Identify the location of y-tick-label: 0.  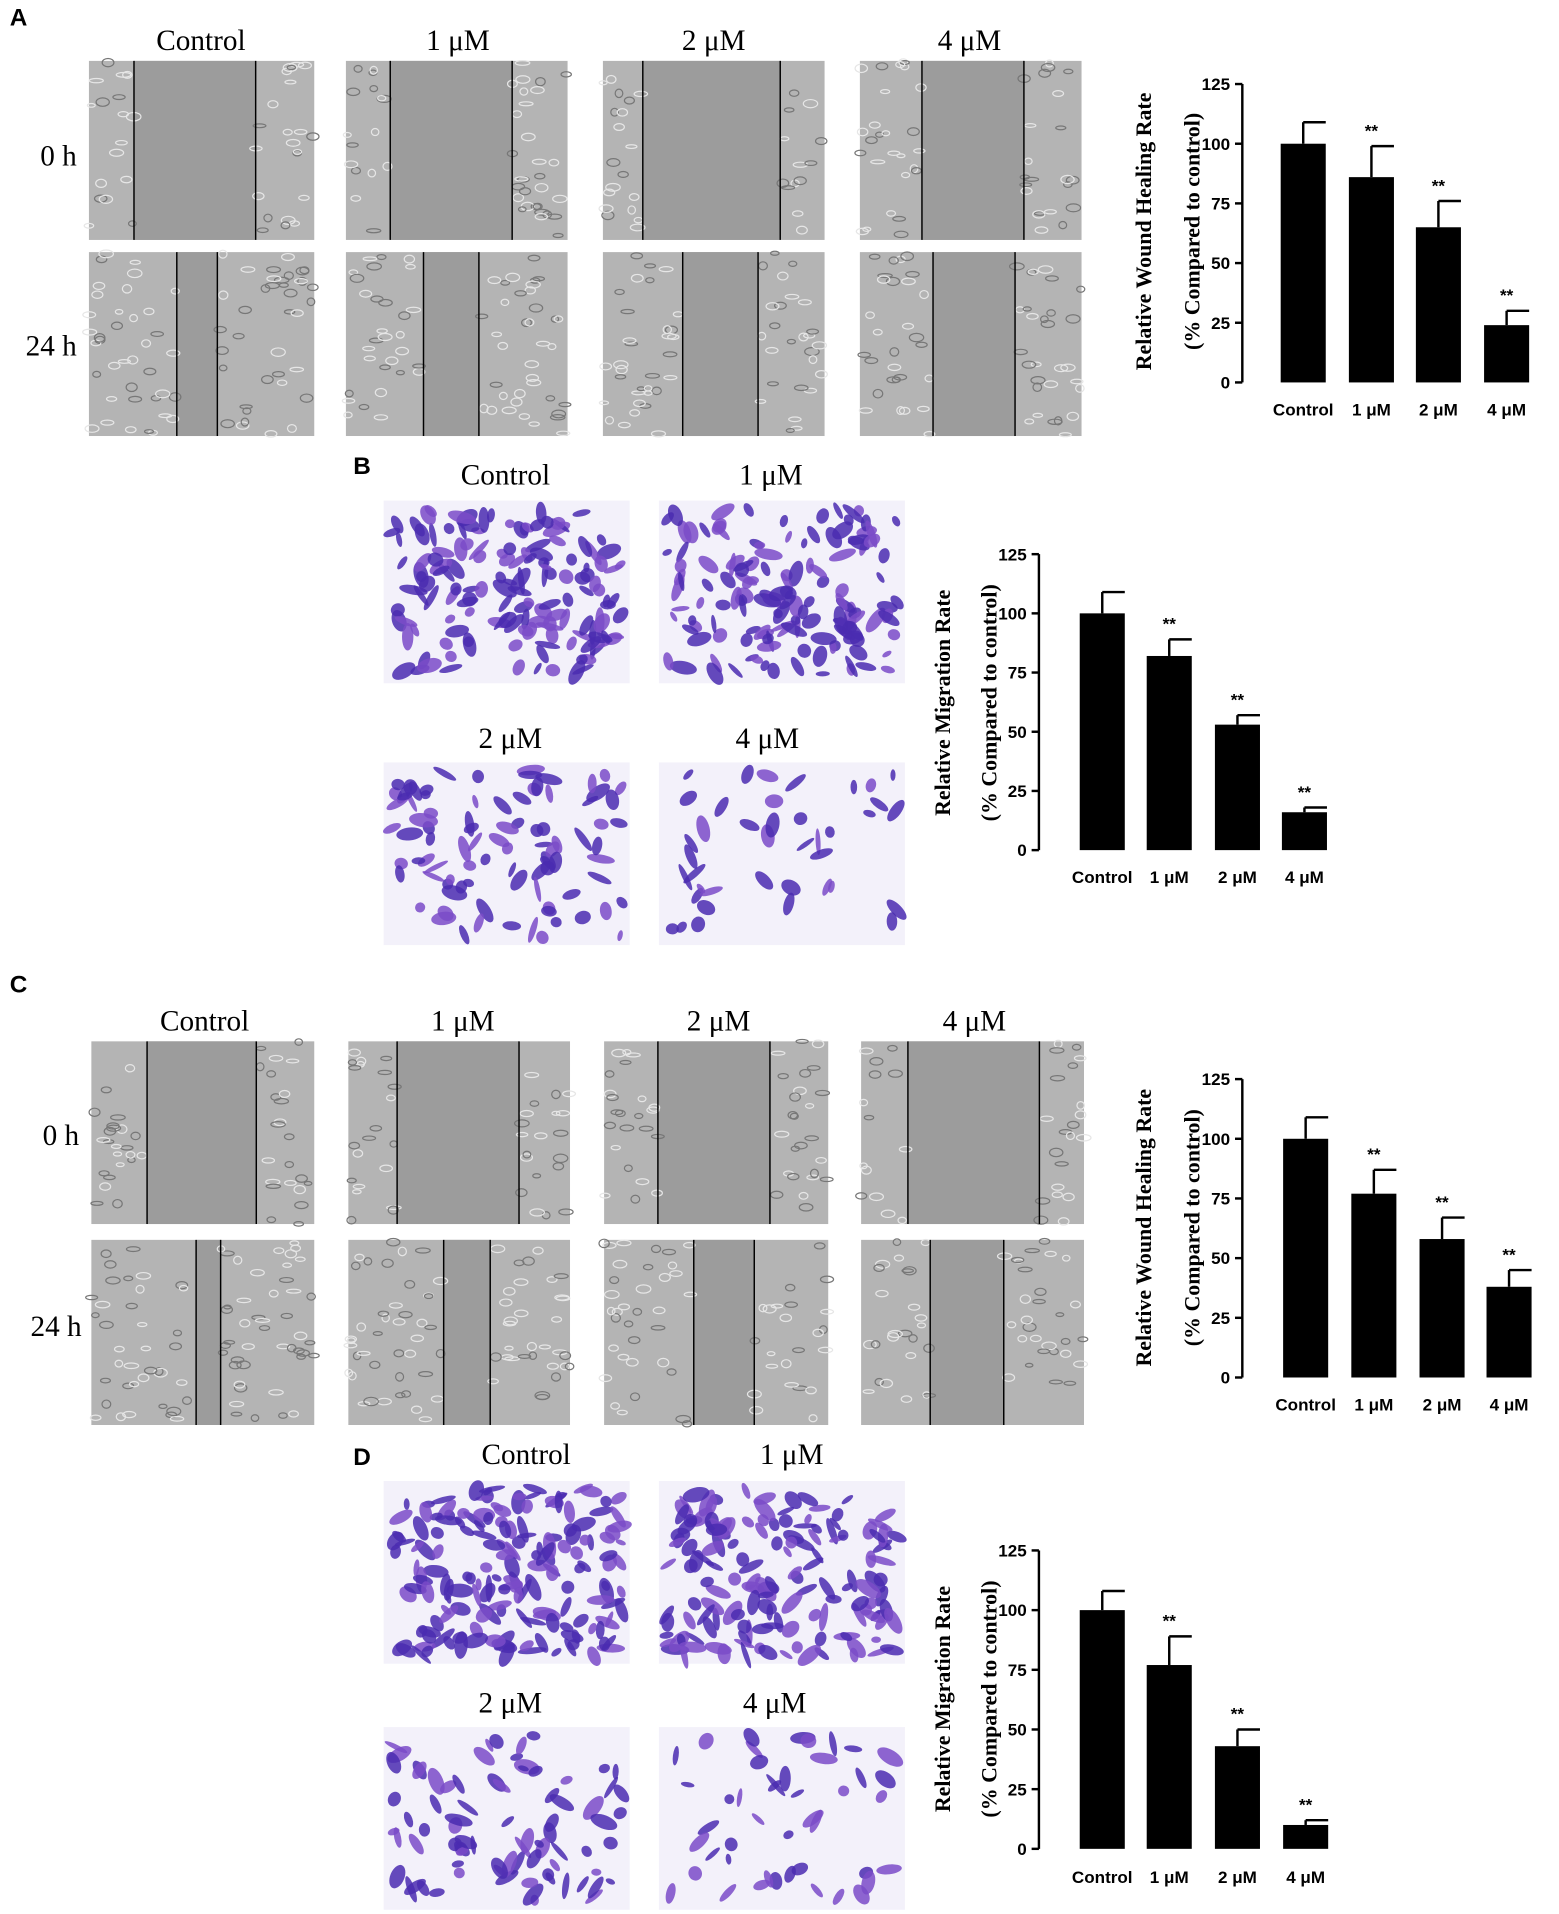
(1225, 1378).